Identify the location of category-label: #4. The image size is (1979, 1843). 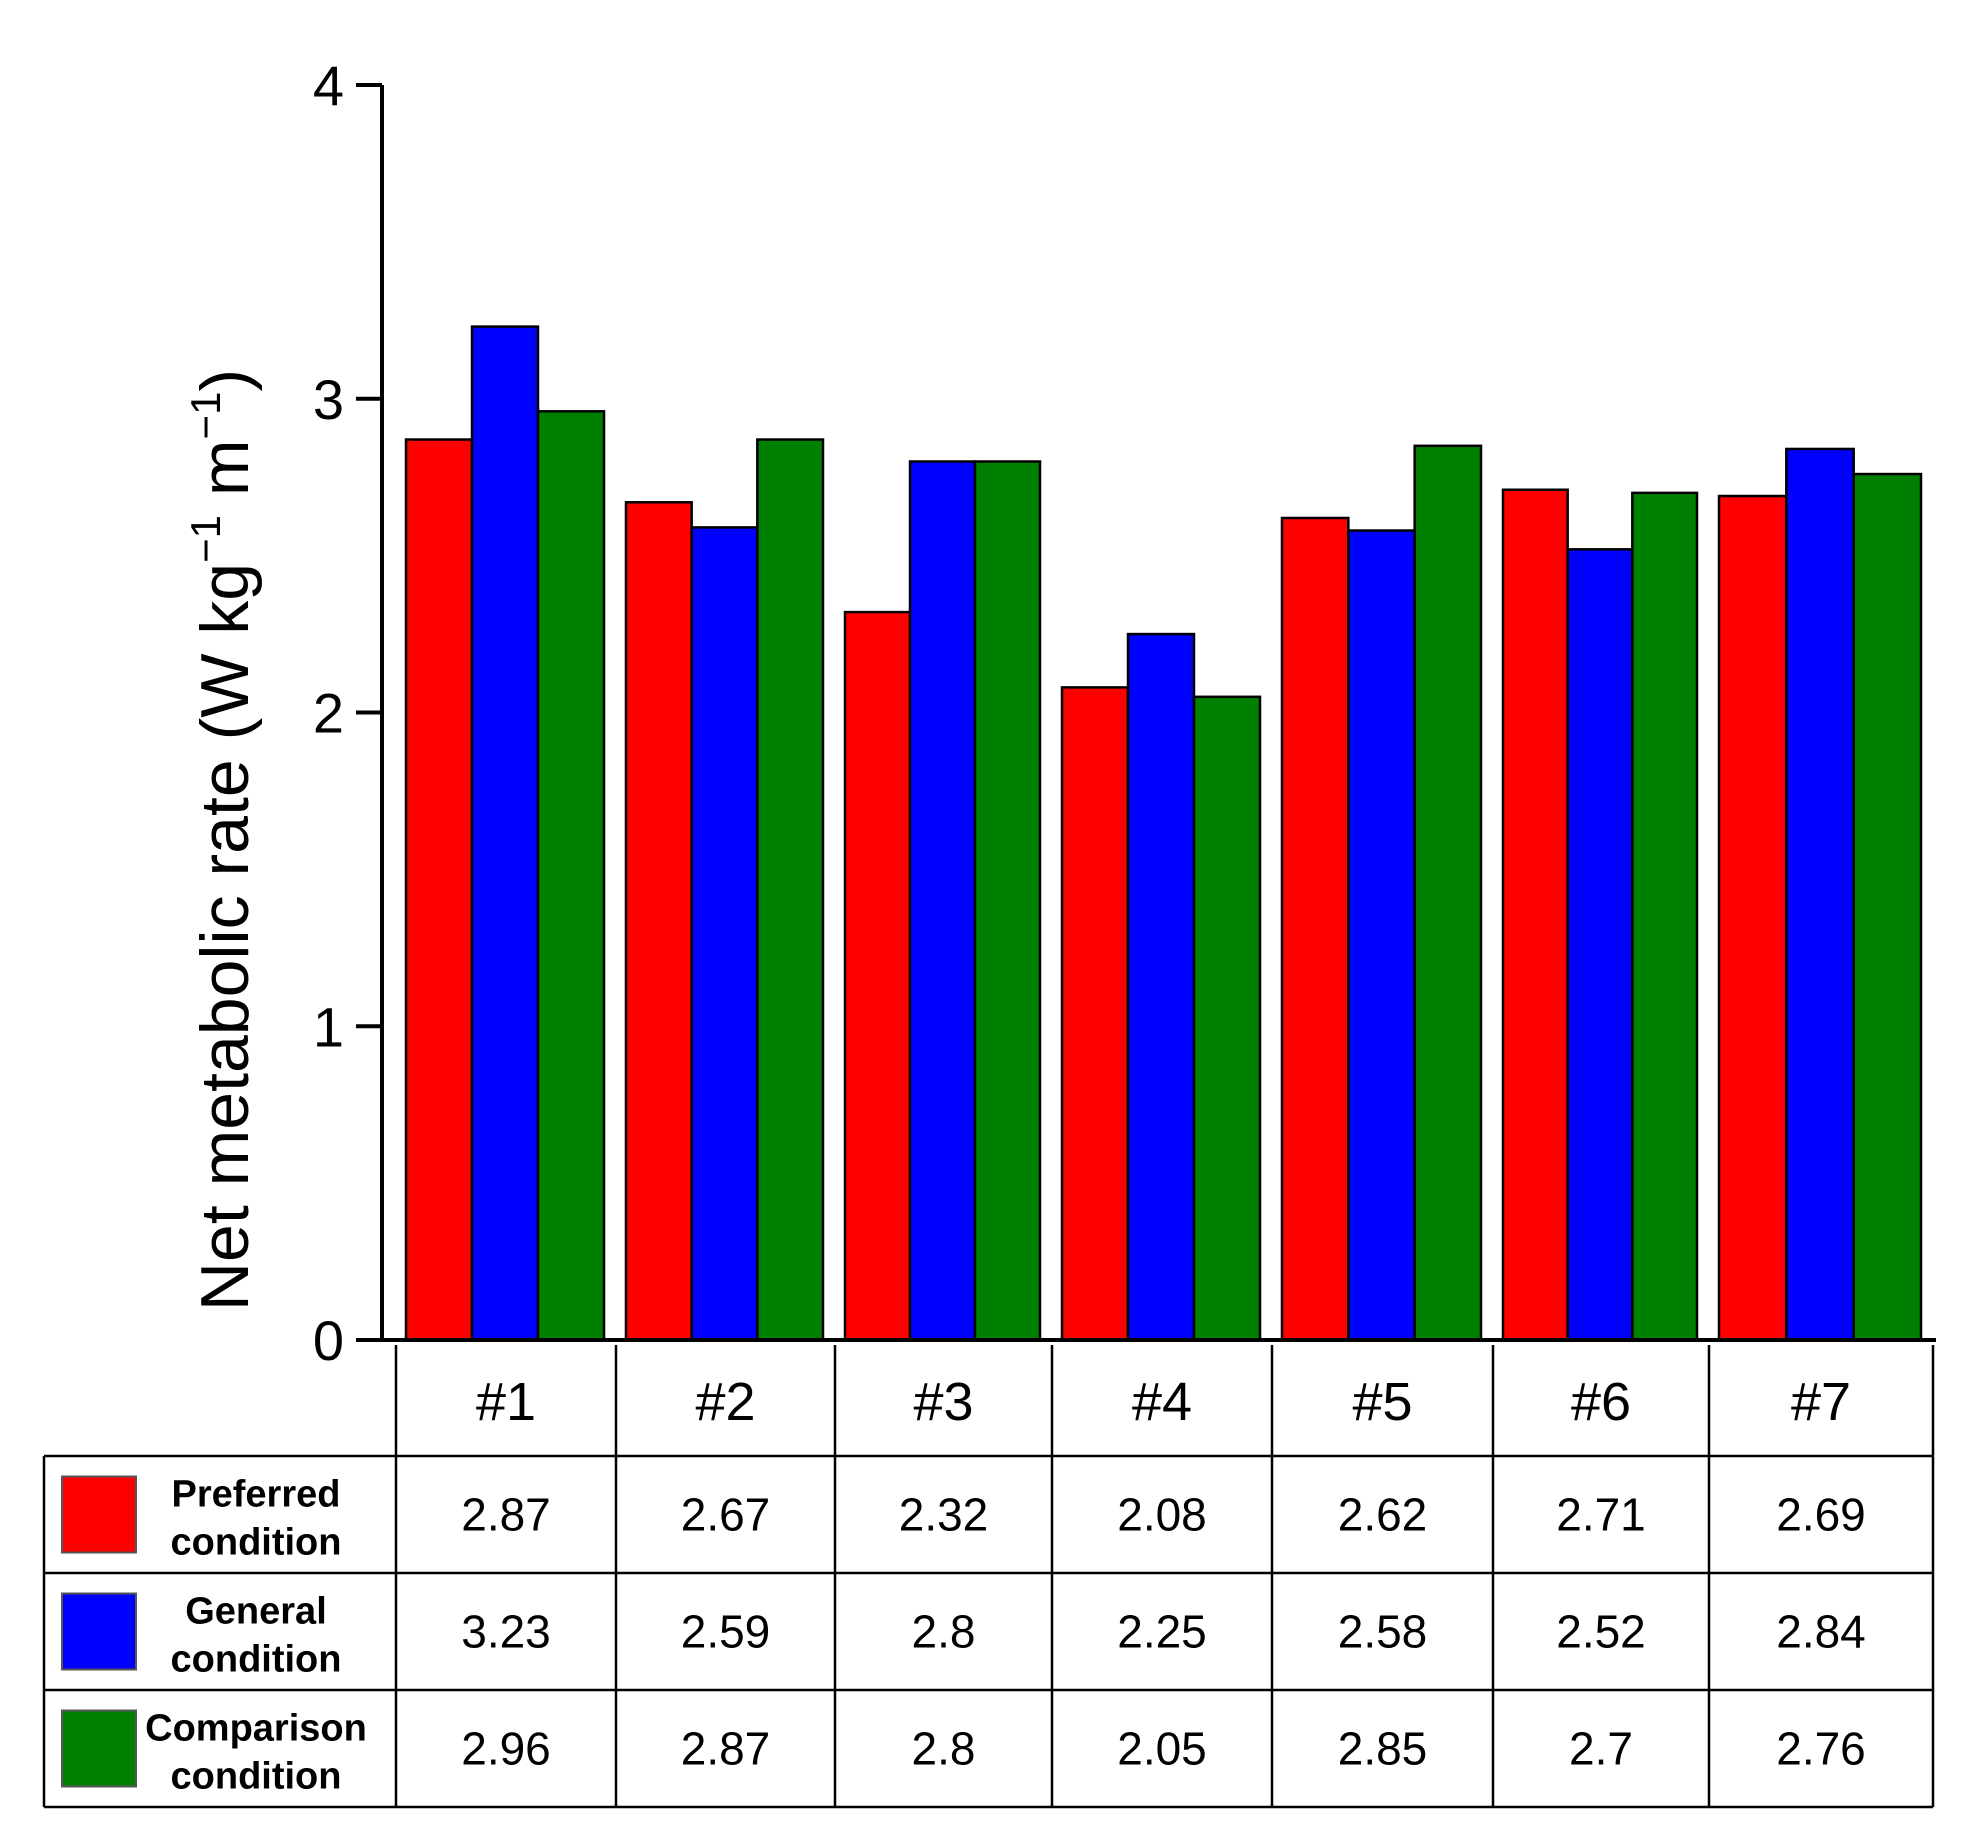
(1162, 1402).